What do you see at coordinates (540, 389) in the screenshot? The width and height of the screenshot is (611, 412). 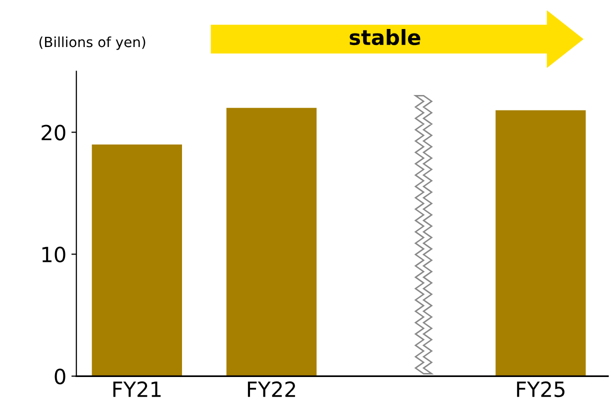 I see `x-tick-label: FY25` at bounding box center [540, 389].